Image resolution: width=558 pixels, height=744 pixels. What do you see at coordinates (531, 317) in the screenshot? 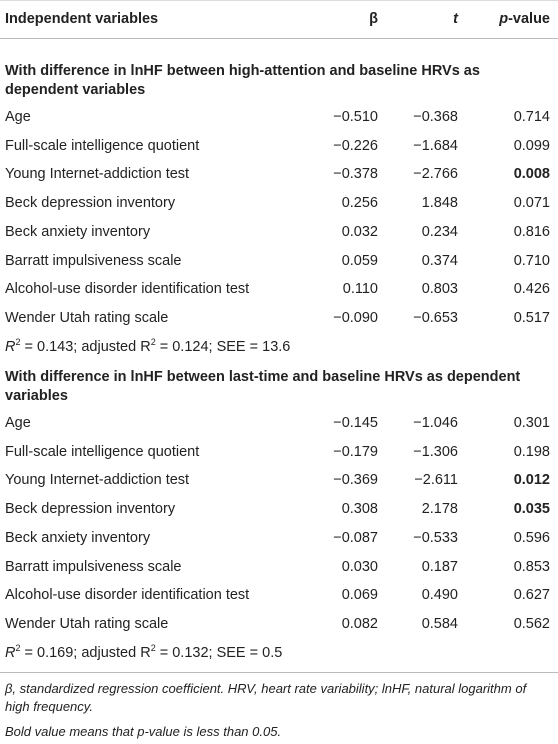
I see `p-value: 0.517` at bounding box center [531, 317].